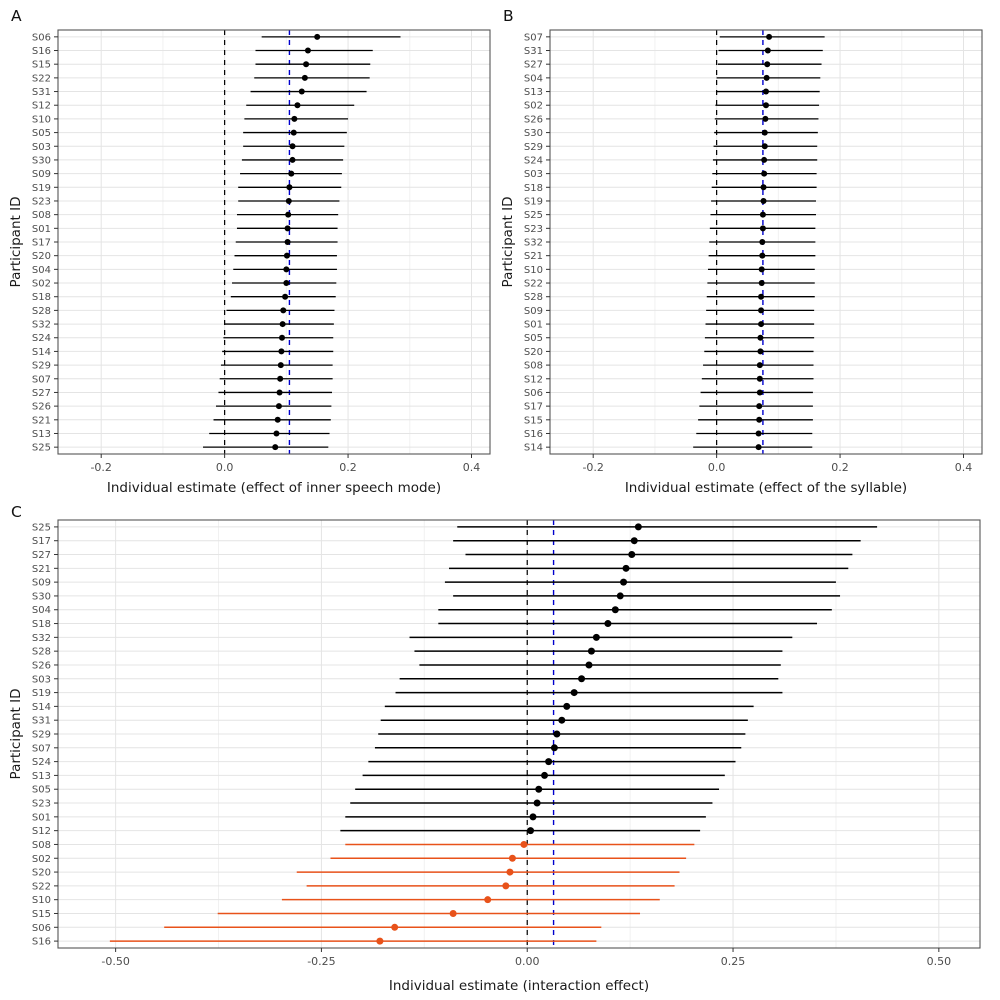  Describe the element at coordinates (41, 914) in the screenshot. I see `y-tick-label-S15: S15` at that location.